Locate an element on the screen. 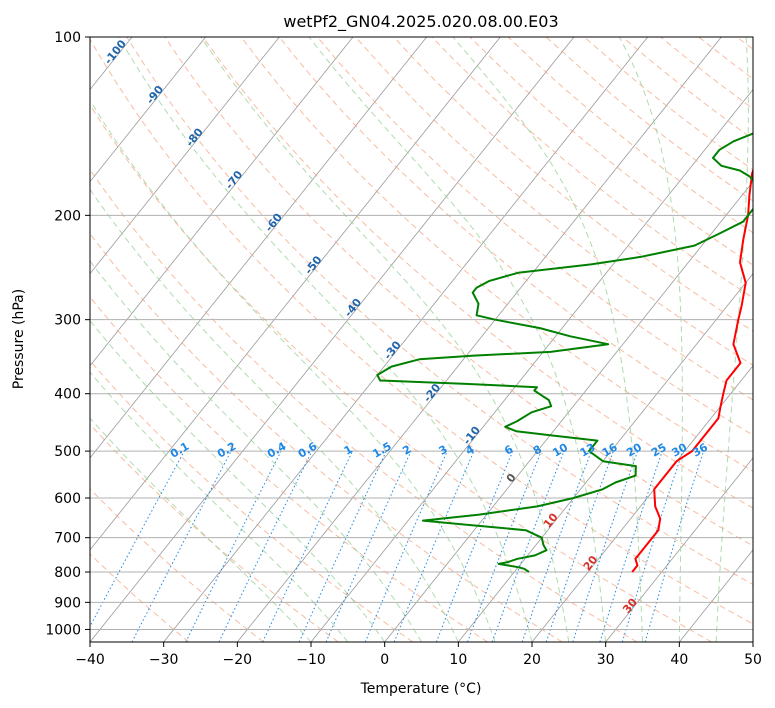  x-tick-label: −30 is located at coordinates (164, 660).